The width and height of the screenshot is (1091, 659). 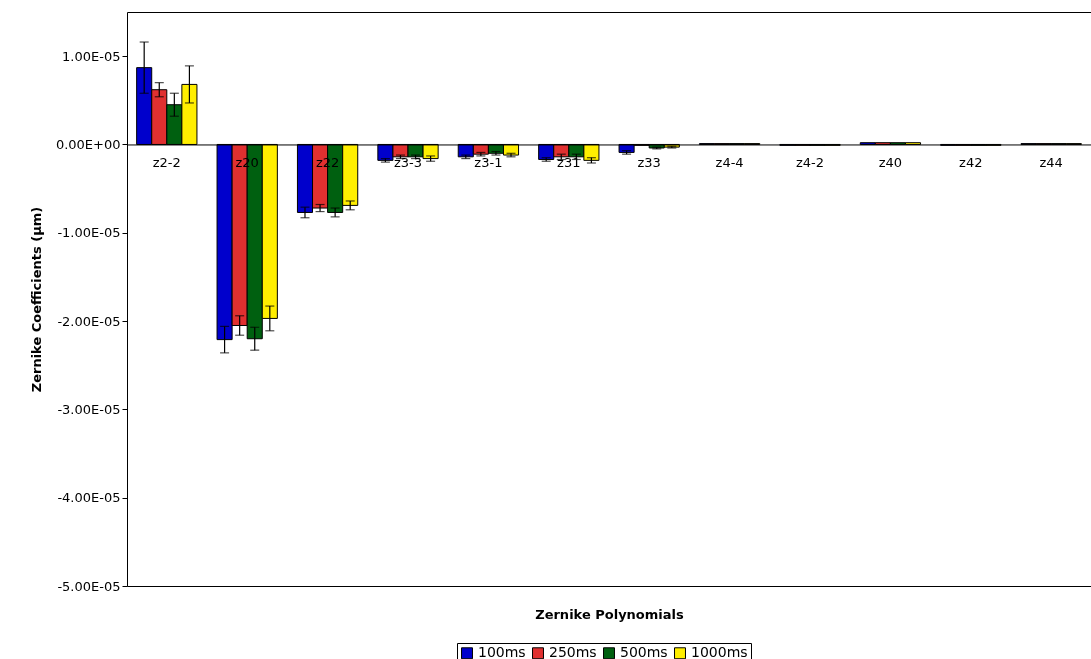 I want to click on x-tick-label: z4-4, so click(x=729, y=162).